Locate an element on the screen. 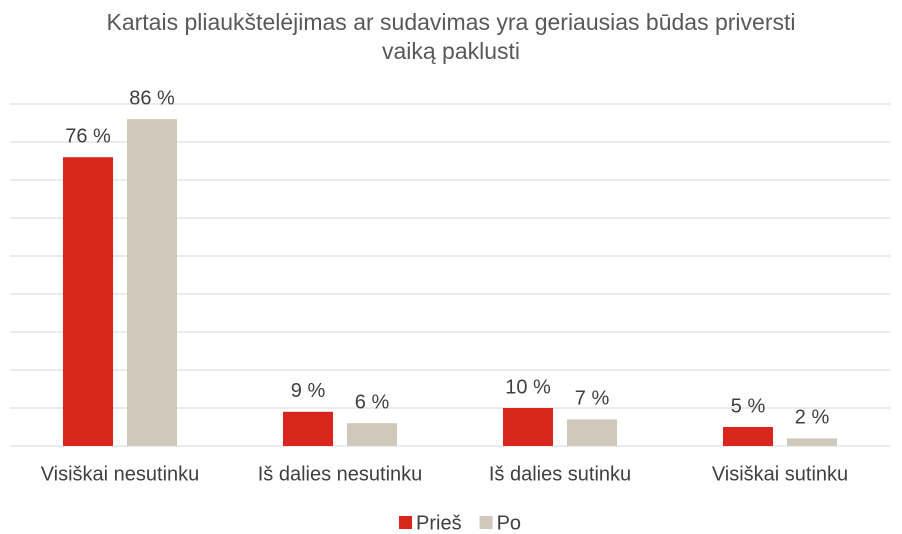 The height and width of the screenshot is (534, 902). data-label: 6 % is located at coordinates (372, 402).